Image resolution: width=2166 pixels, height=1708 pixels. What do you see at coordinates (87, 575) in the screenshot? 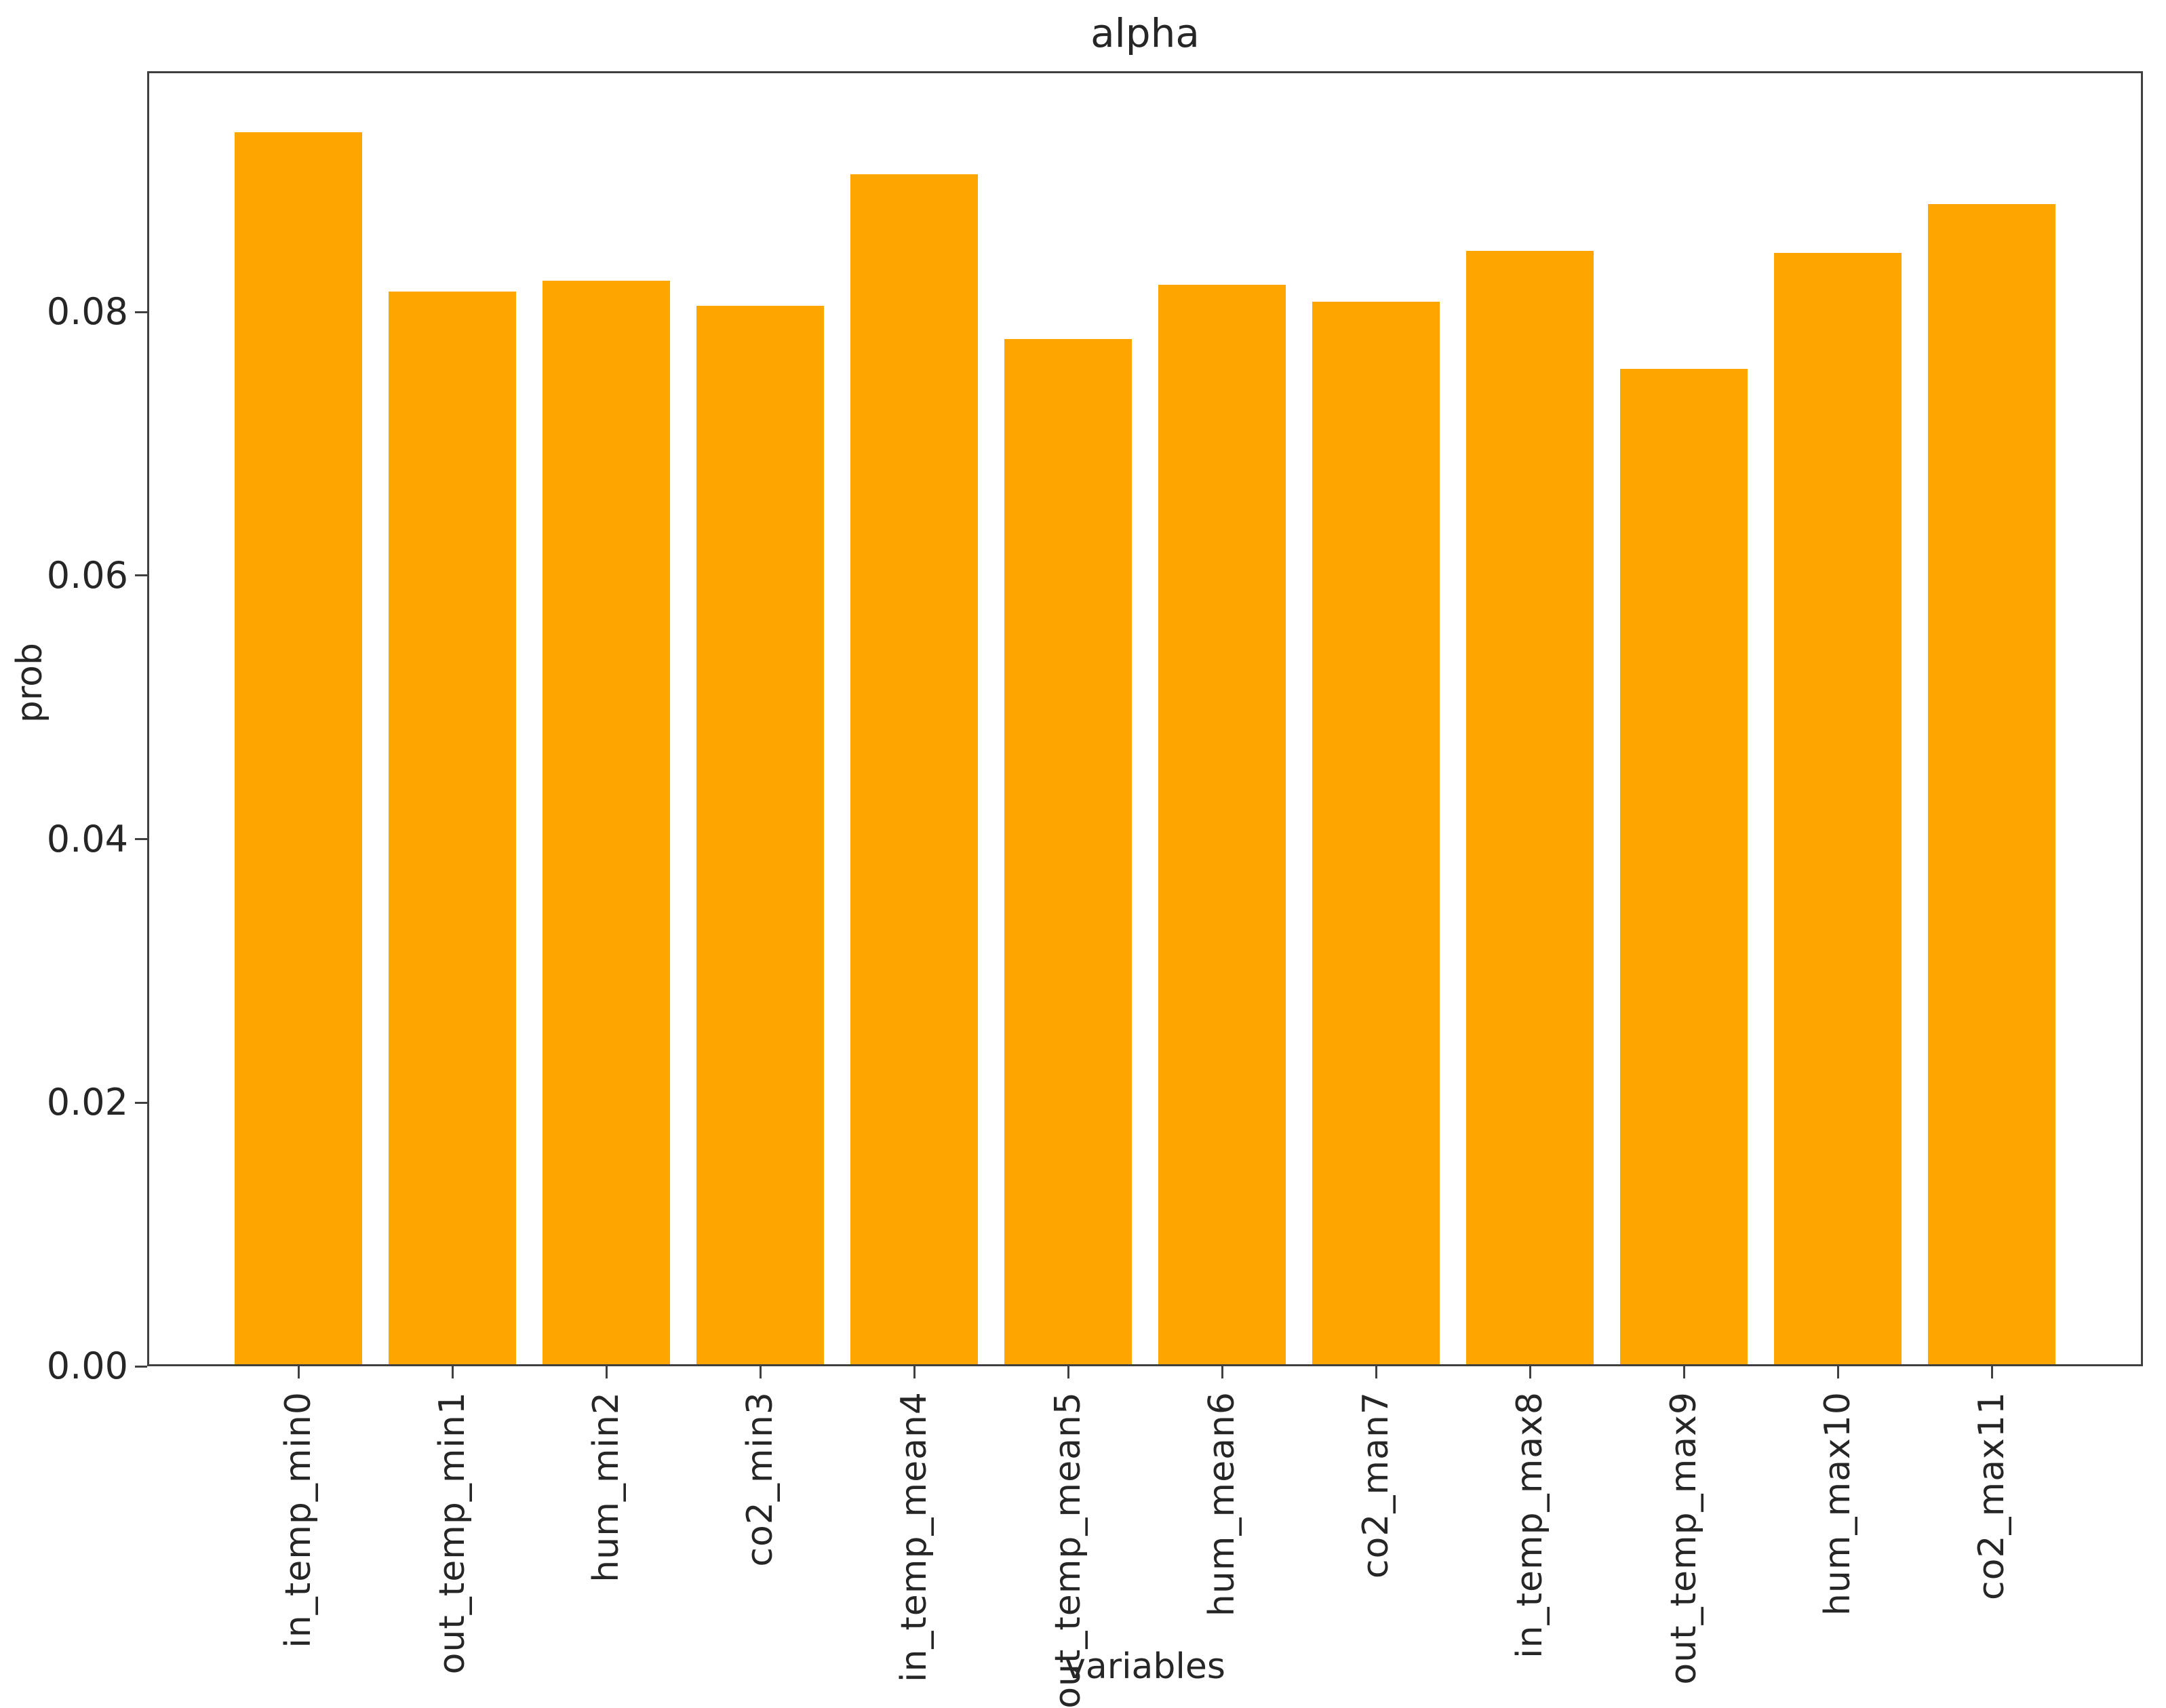
I see `y-tick-label: 0.06` at bounding box center [87, 575].